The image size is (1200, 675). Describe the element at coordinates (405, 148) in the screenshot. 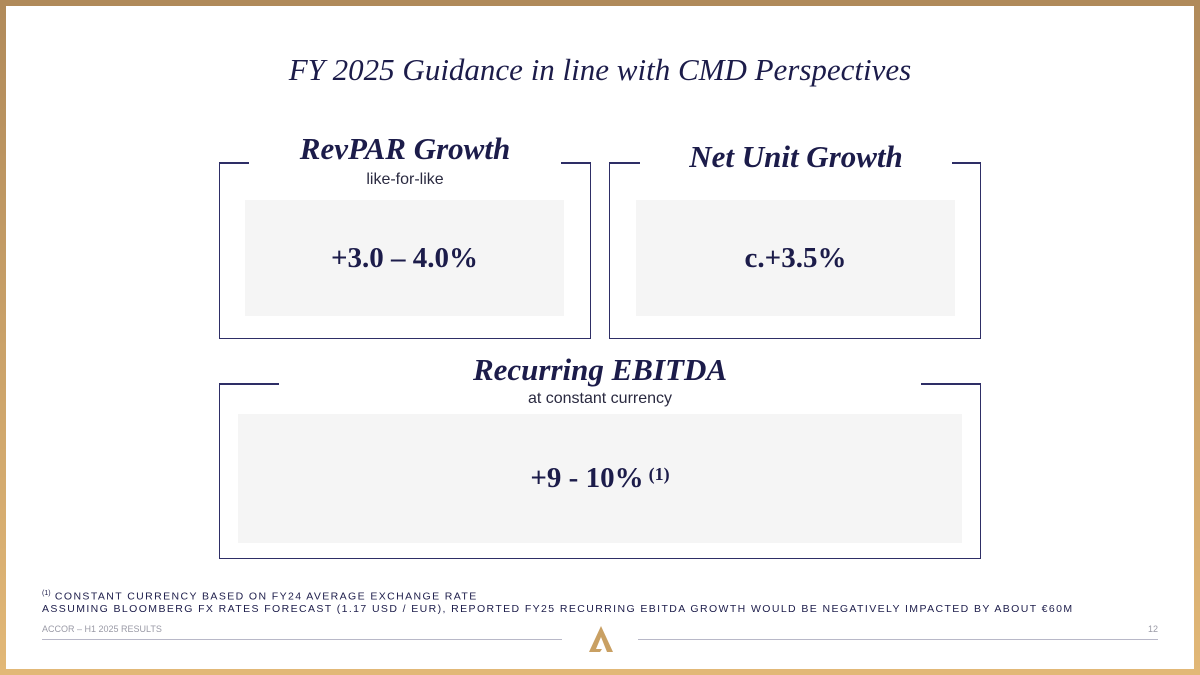

I see `box-heading: RevPAR Growth` at that location.